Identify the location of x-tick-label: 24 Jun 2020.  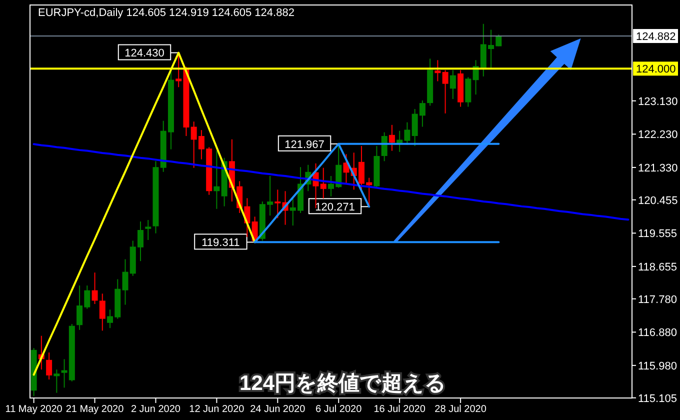
(278, 409).